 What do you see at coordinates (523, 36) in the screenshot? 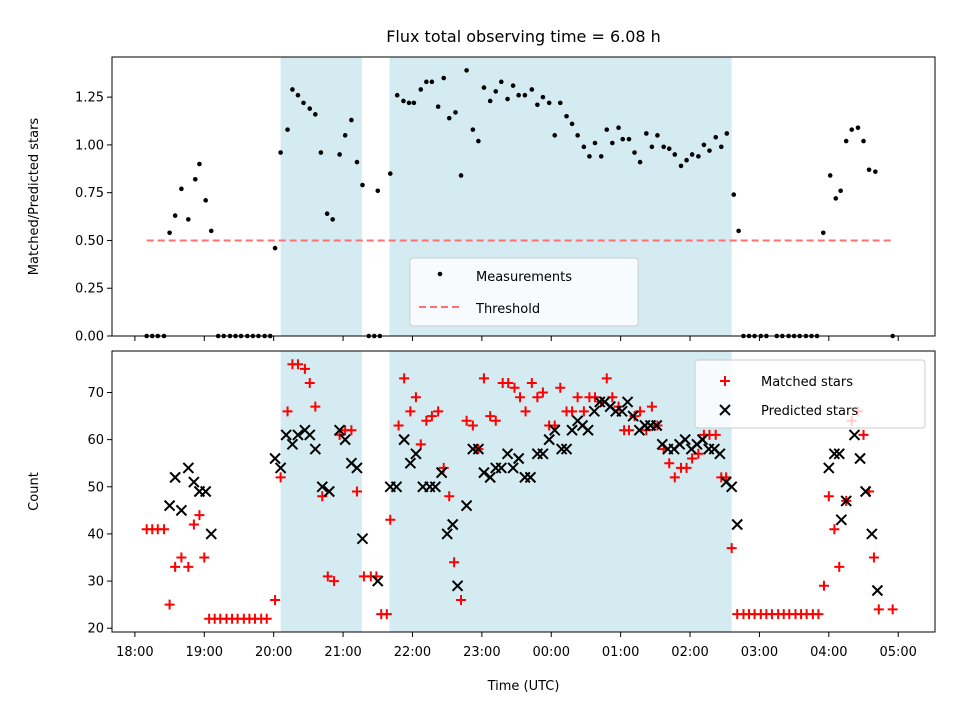
I see `chart-title: Flux total observing time = 6.08 h` at bounding box center [523, 36].